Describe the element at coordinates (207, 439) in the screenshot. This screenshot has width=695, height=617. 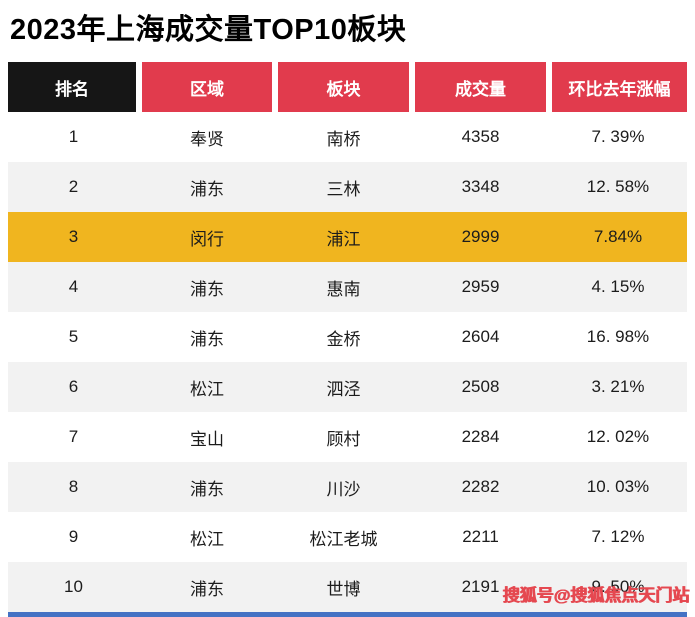
I see `cell-region: 宝山` at that location.